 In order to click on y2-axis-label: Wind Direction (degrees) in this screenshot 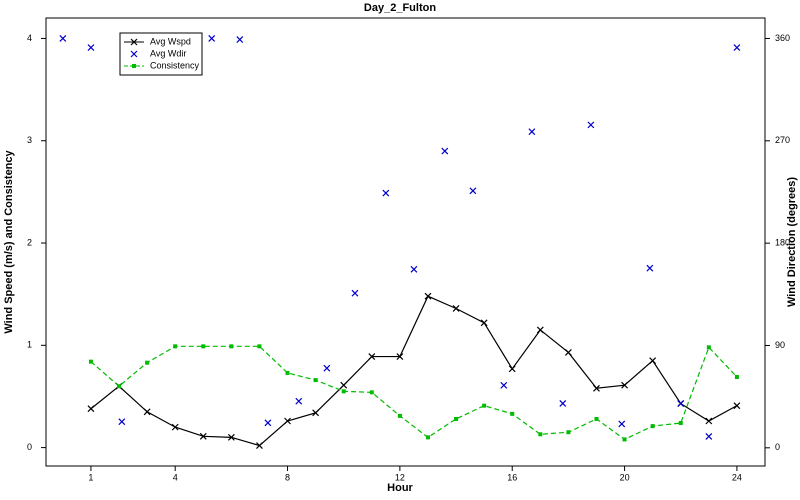, I will do `click(792, 242)`.